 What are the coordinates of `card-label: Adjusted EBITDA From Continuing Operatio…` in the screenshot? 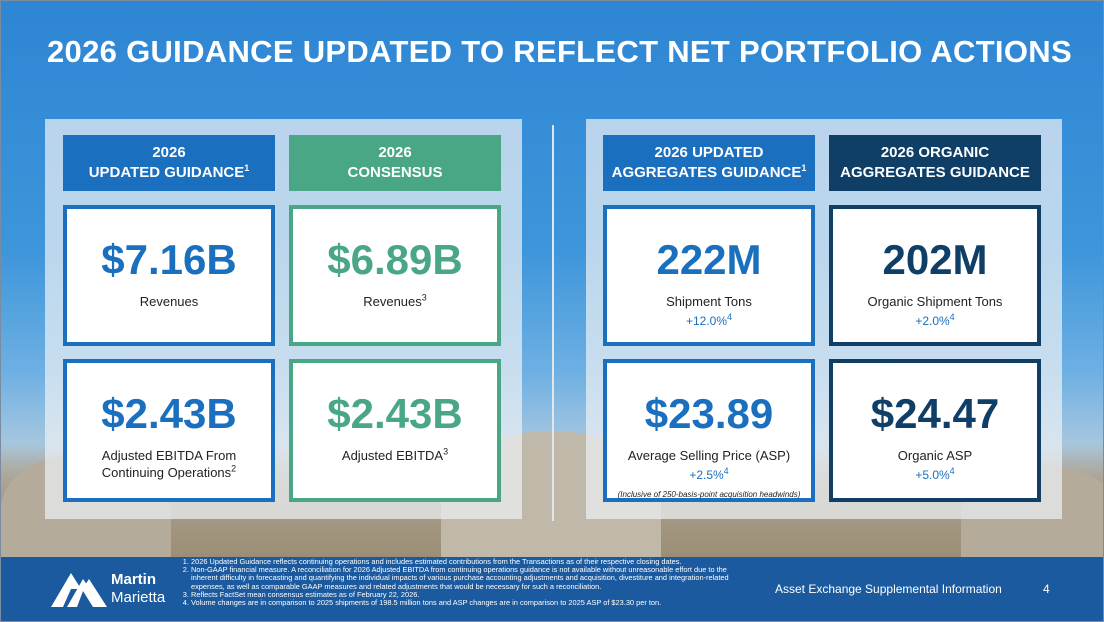 It's located at (169, 464).